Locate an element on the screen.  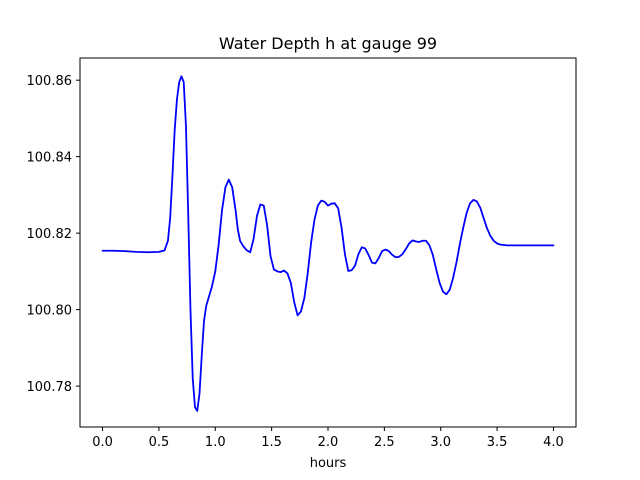
y-tick-label: 100.84 is located at coordinates (50, 158).